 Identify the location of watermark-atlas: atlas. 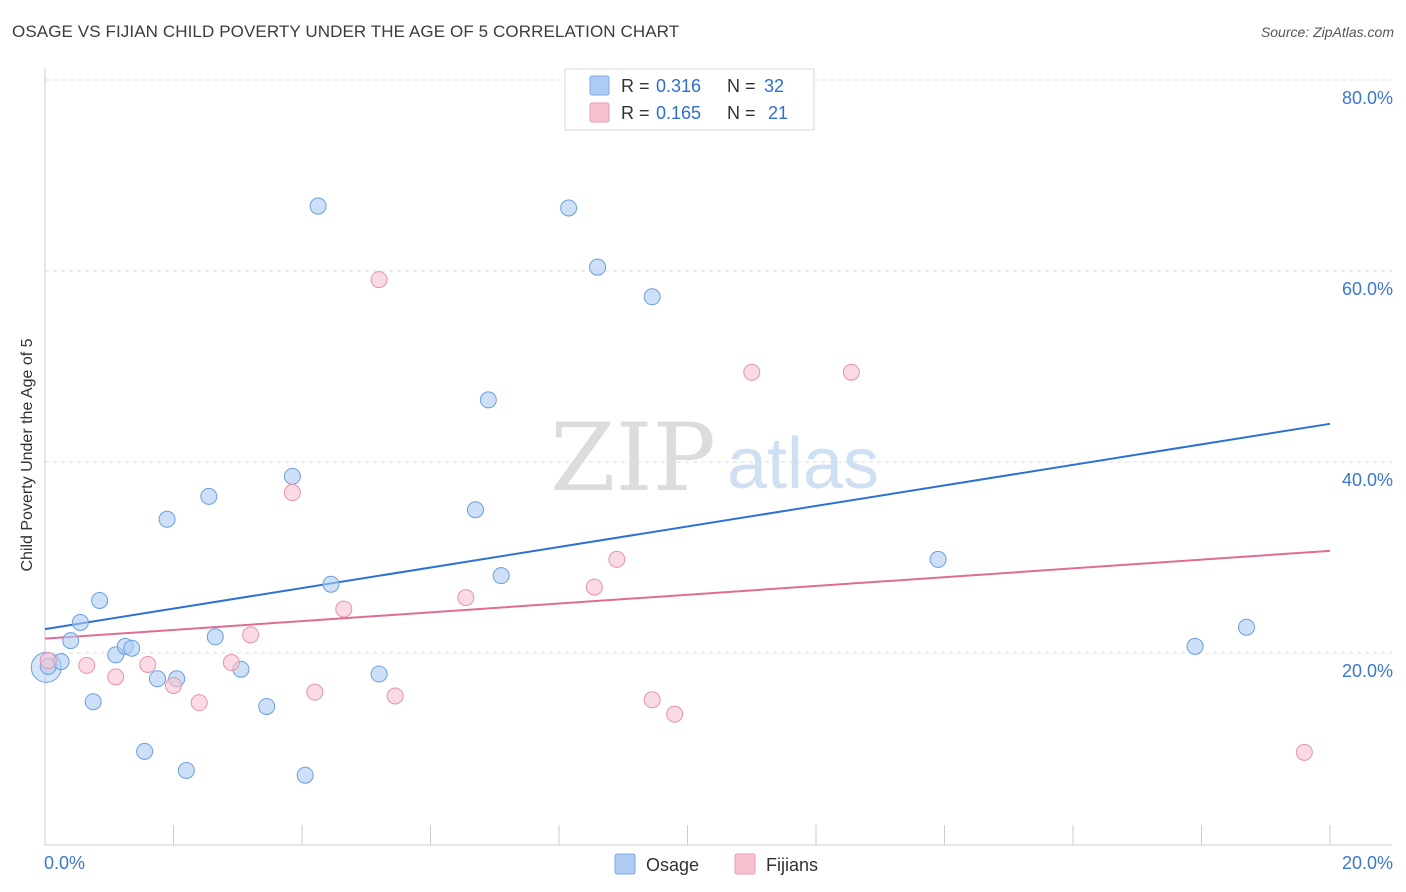
(803, 464).